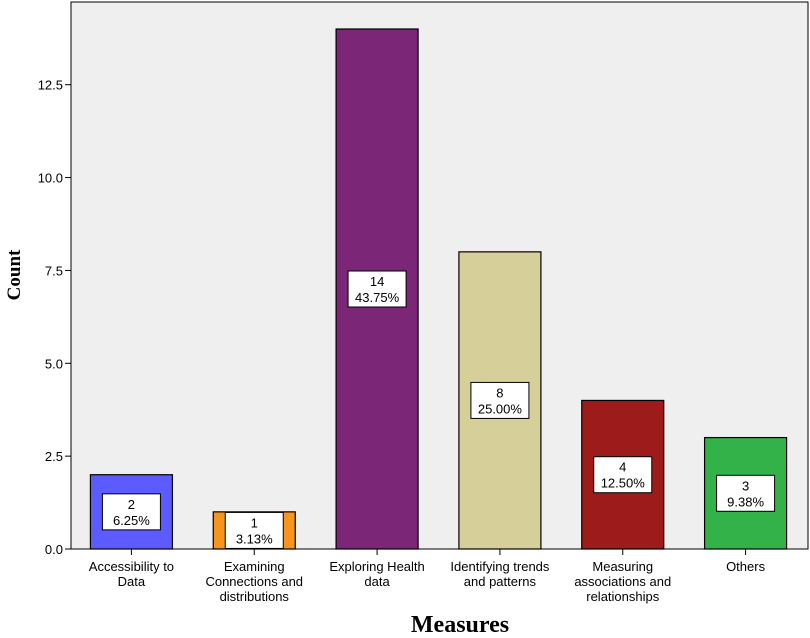 This screenshot has height=638, width=810. I want to click on data-label-percent: 25.00%, so click(500, 408).